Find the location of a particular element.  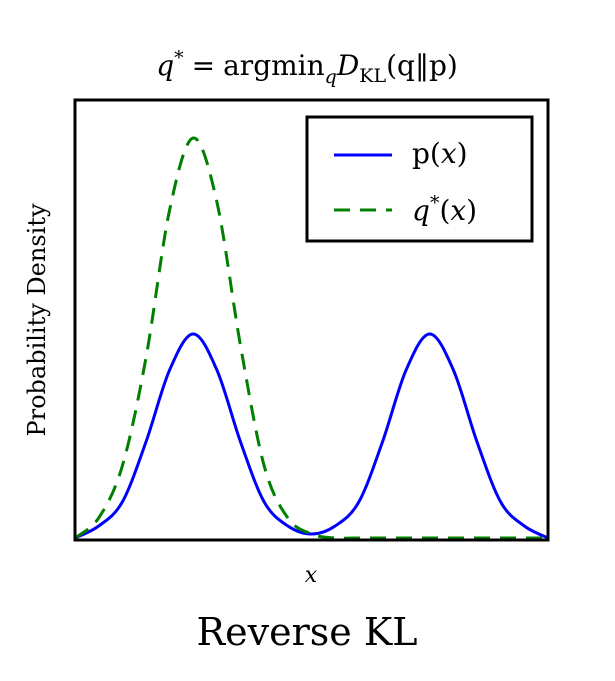

legend-box is located at coordinates (419, 179).